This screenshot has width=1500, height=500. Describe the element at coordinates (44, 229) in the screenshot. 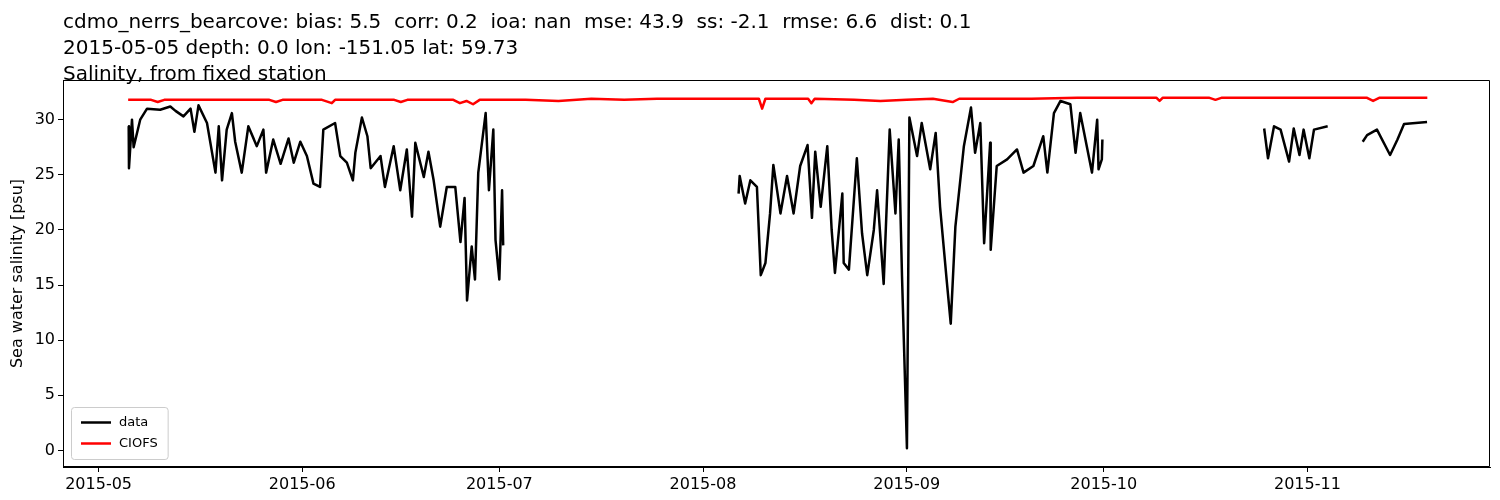

I see `y-tick-label: 20` at that location.